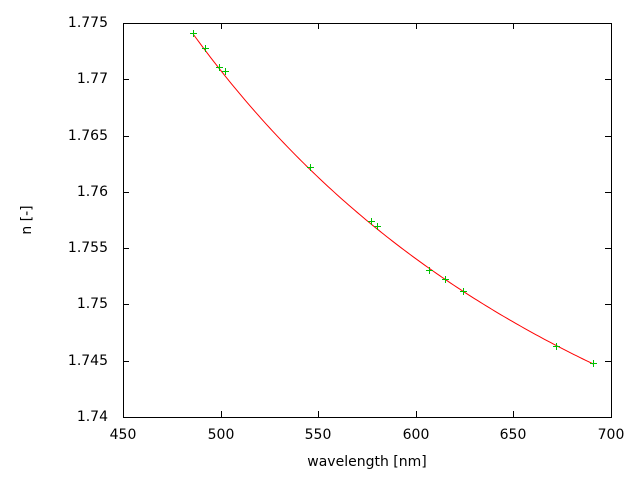 The height and width of the screenshot is (480, 640). Describe the element at coordinates (87, 136) in the screenshot. I see `y-tick-label: 1.765` at that location.